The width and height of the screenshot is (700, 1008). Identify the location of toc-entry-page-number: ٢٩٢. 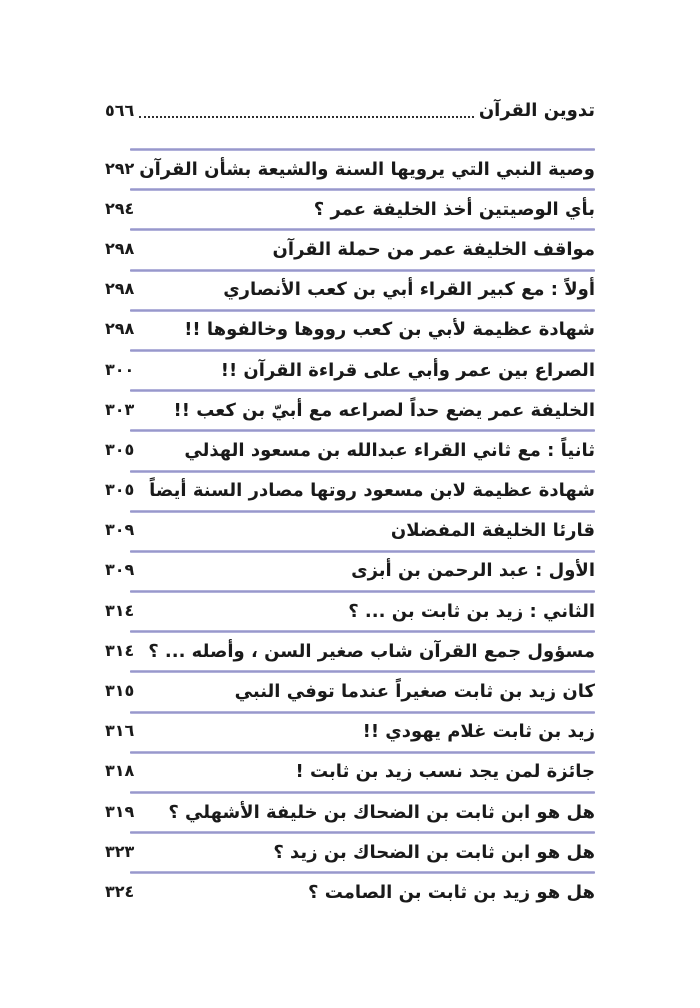
(120, 168).